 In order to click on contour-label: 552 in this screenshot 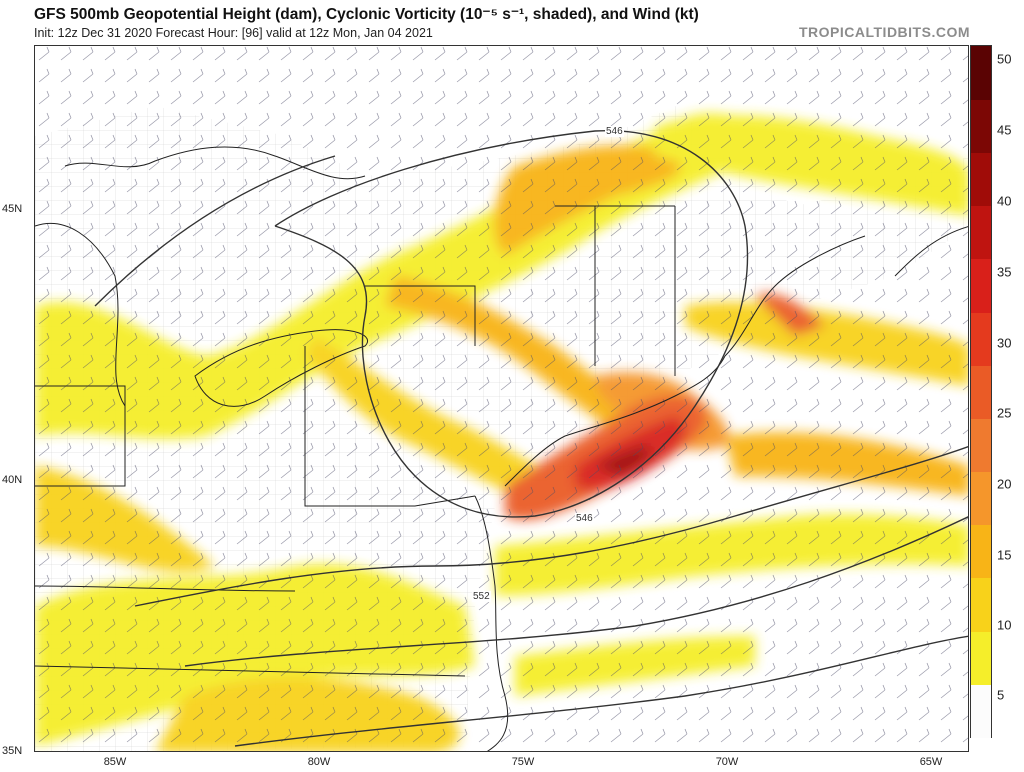, I will do `click(481, 596)`.